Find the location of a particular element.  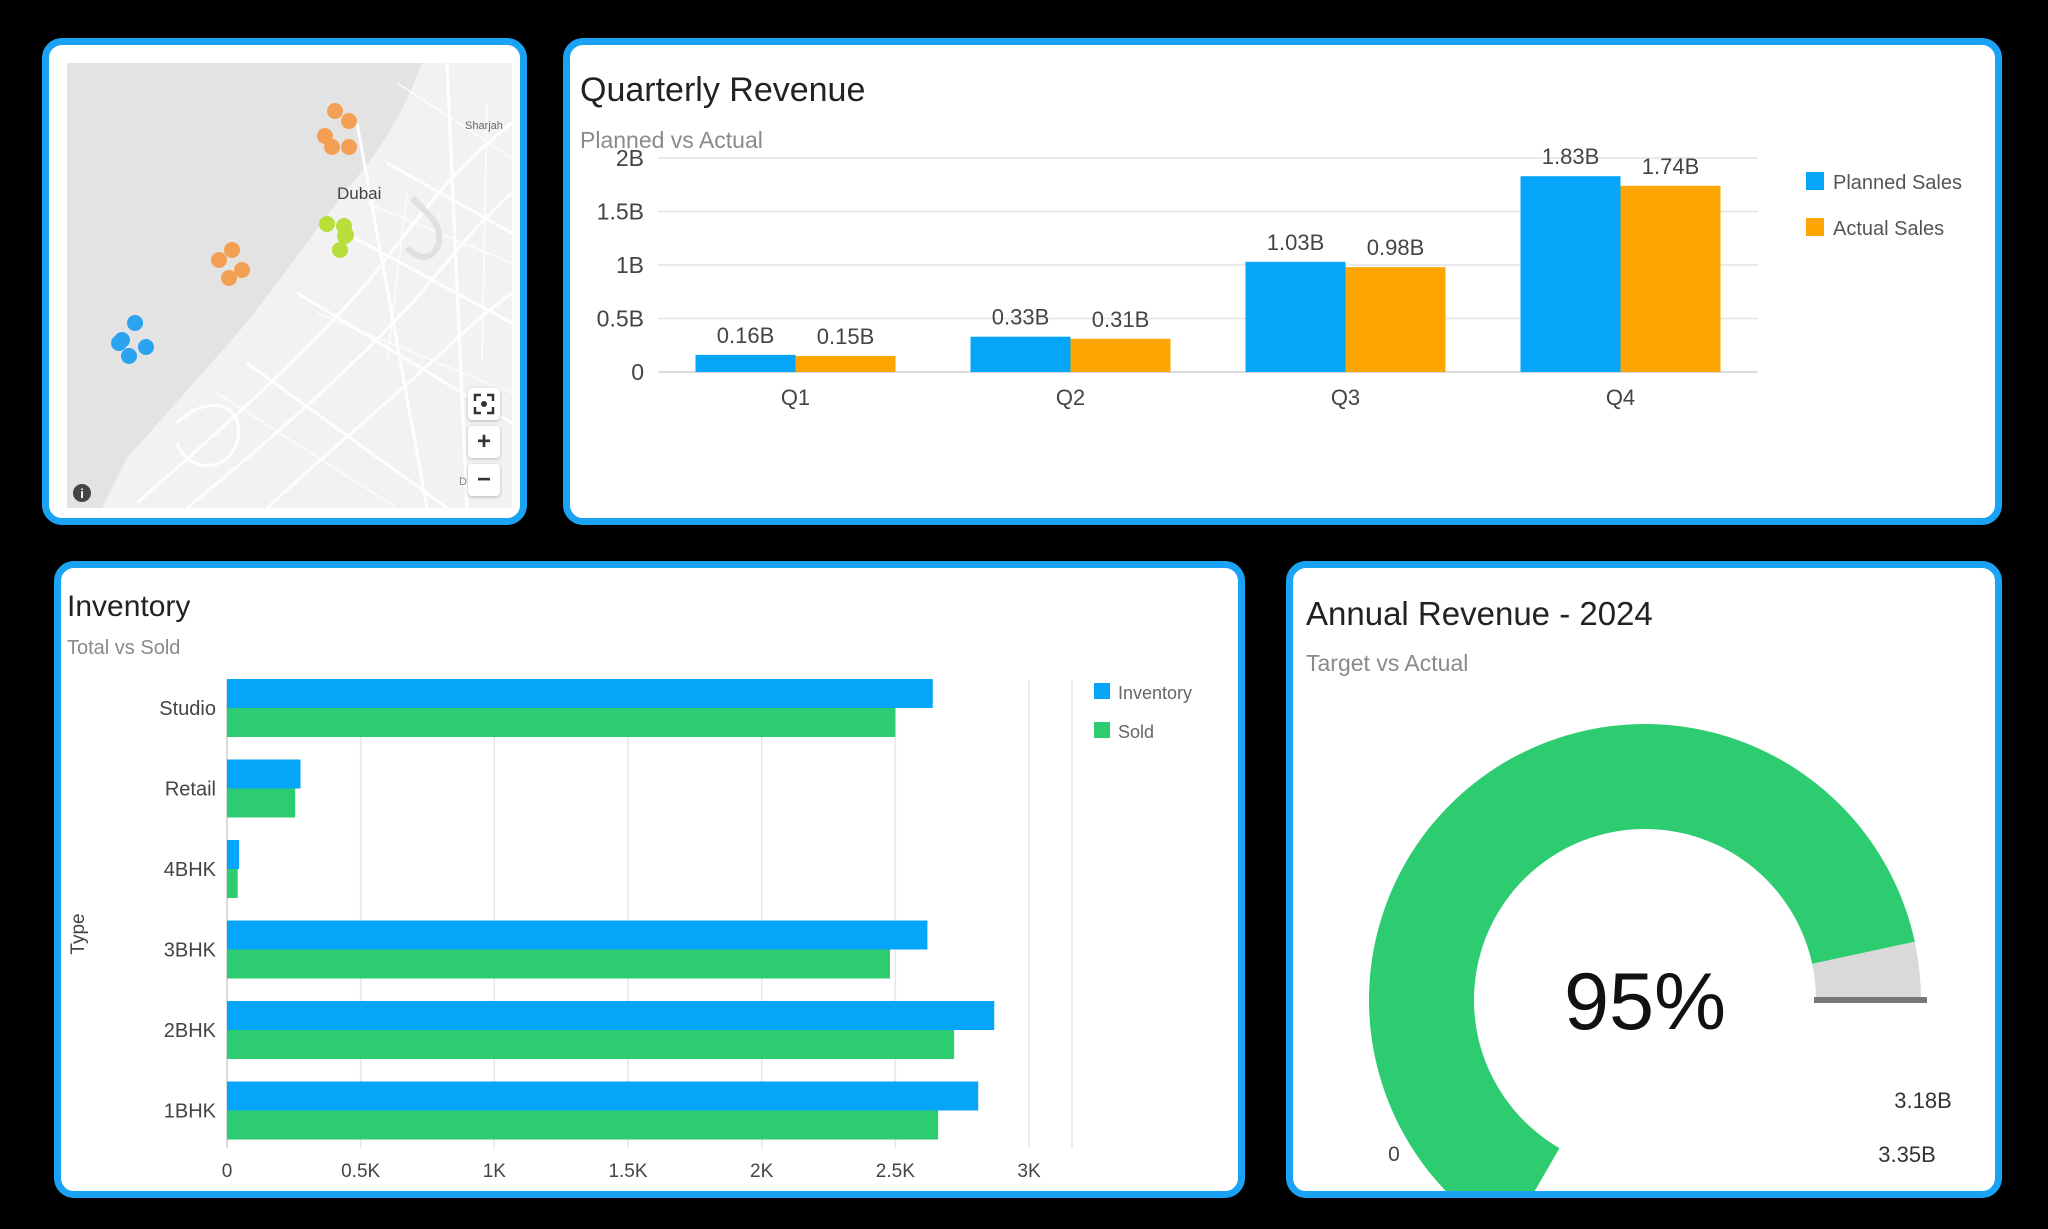

svg-text: i is located at coordinates (82, 493).